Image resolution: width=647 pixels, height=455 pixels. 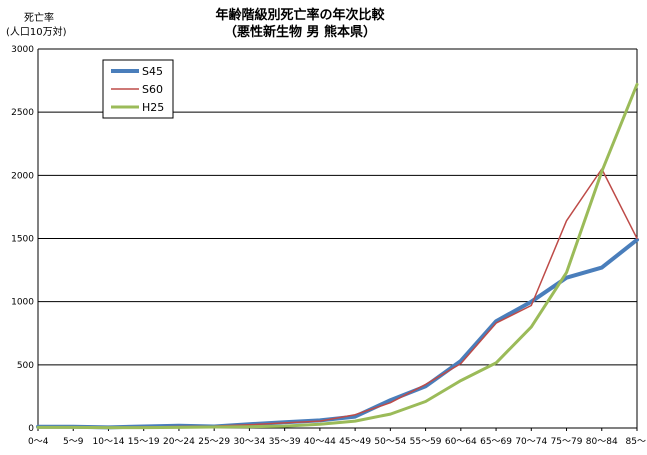 What do you see at coordinates (22, 303) in the screenshot?
I see `y-tick-label: 1000` at bounding box center [22, 303].